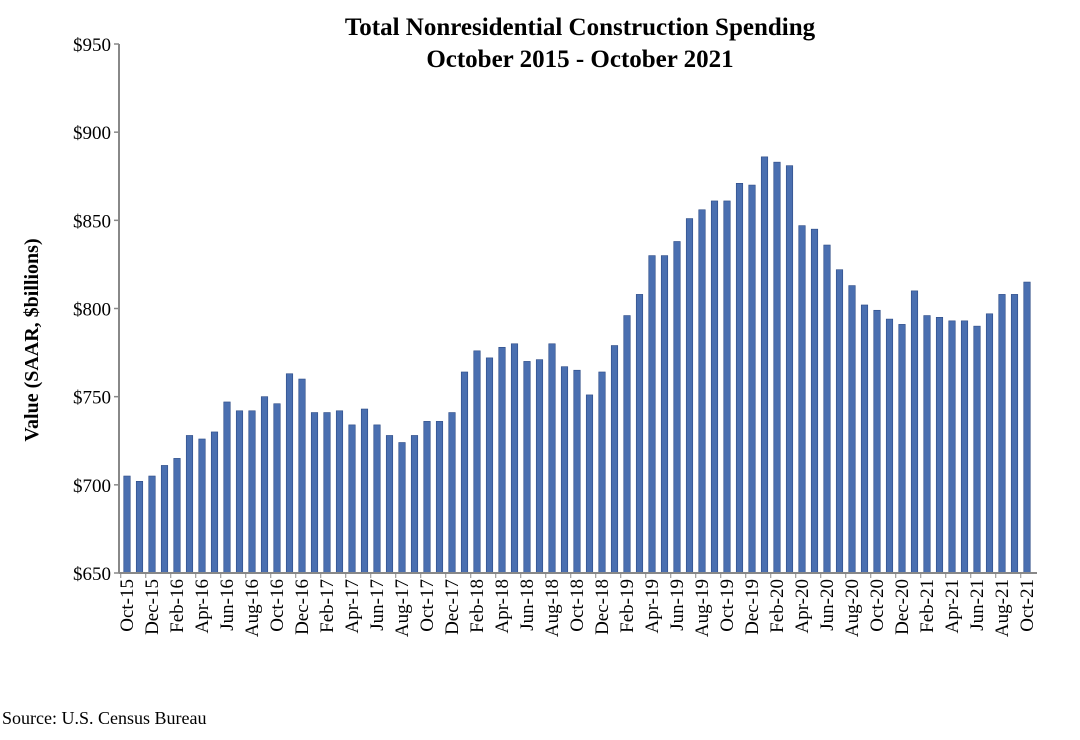 The height and width of the screenshot is (740, 1080). What do you see at coordinates (627, 606) in the screenshot?
I see `x-tick-label: Feb-19` at bounding box center [627, 606].